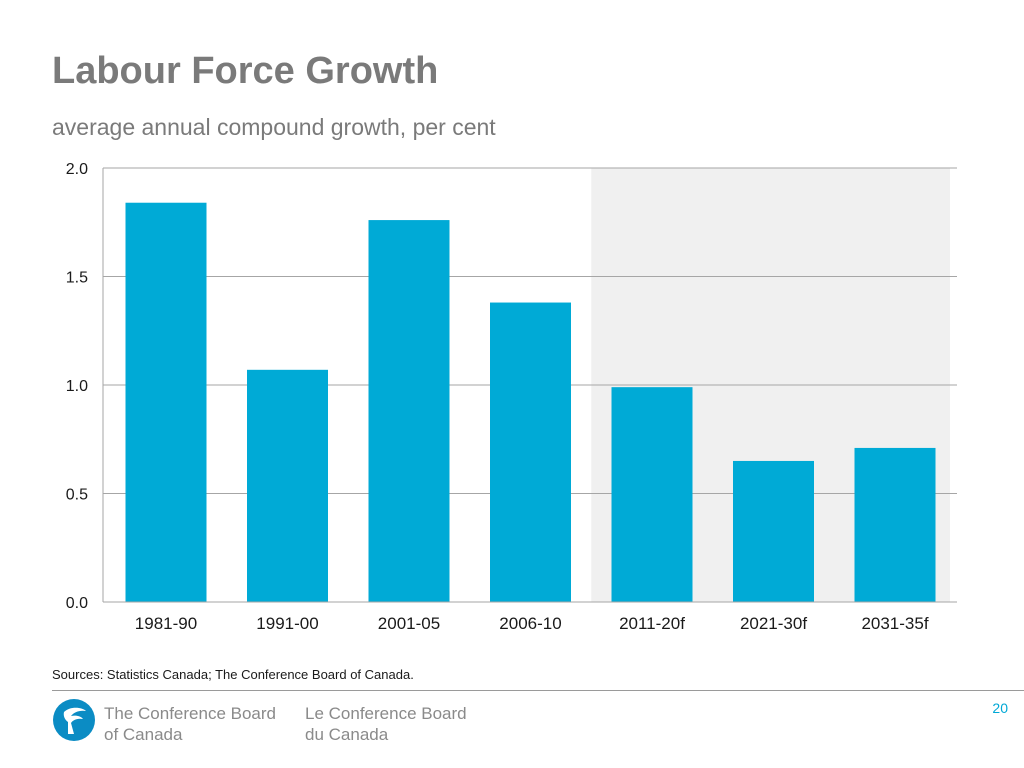 This screenshot has height=768, width=1024. What do you see at coordinates (287, 623) in the screenshot?
I see `x-tick-label: 1991-00` at bounding box center [287, 623].